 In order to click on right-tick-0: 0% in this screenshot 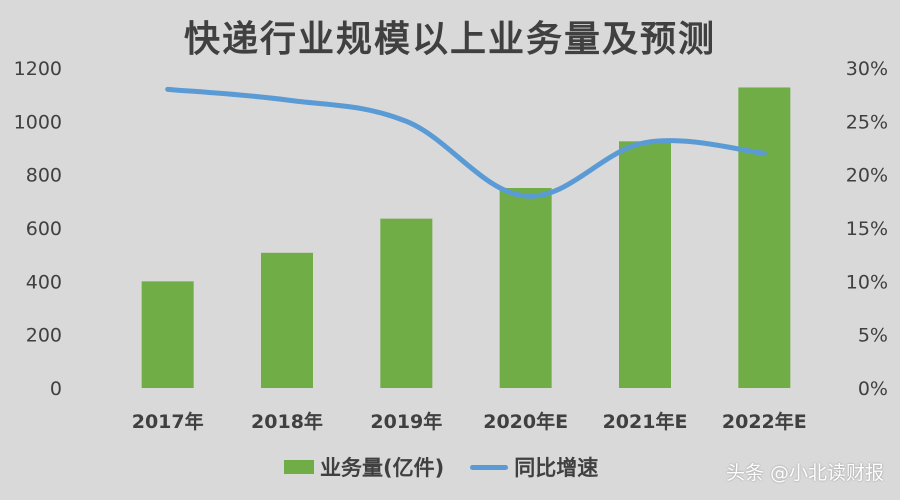, I will do `click(873, 389)`.